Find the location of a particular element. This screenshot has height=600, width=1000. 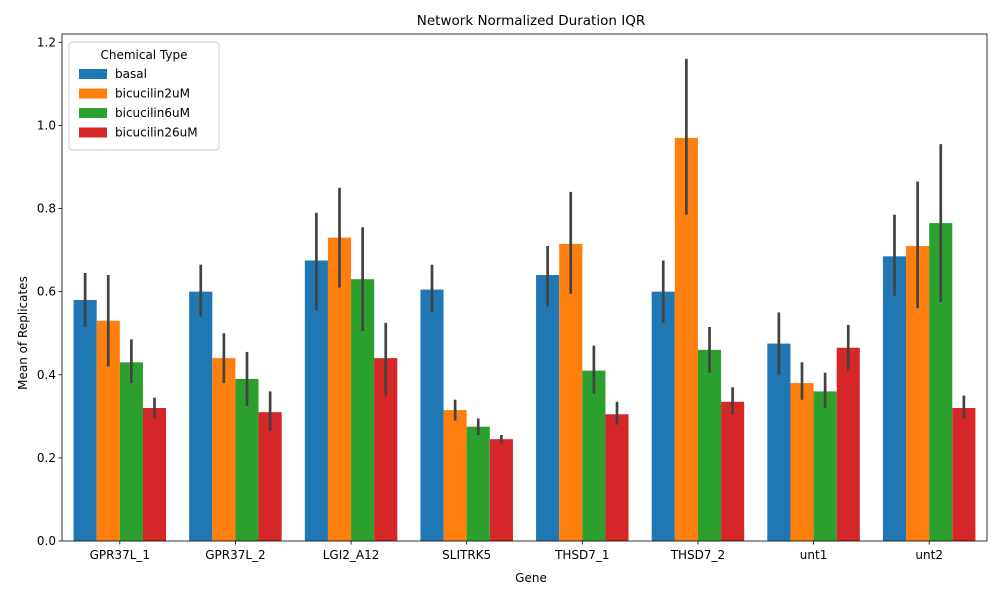

bar-bicucilin26uM-unt1 is located at coordinates (848, 444).